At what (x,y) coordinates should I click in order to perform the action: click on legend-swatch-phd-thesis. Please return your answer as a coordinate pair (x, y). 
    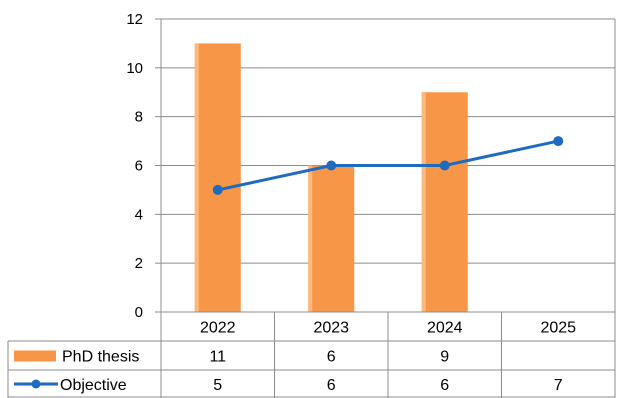
    Looking at the image, I should click on (35, 356).